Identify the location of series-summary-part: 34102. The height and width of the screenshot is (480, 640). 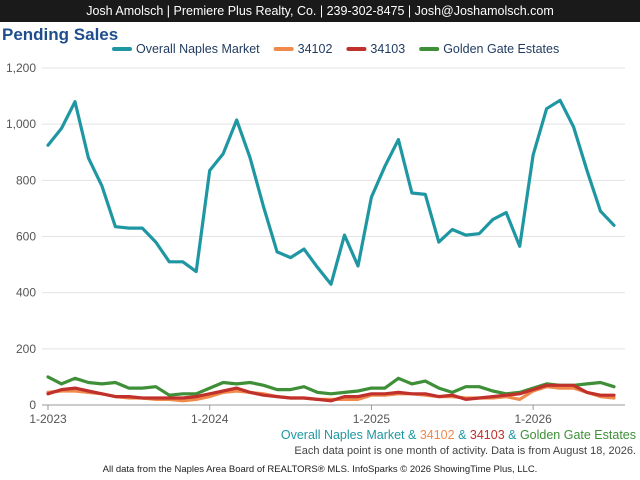
(437, 435).